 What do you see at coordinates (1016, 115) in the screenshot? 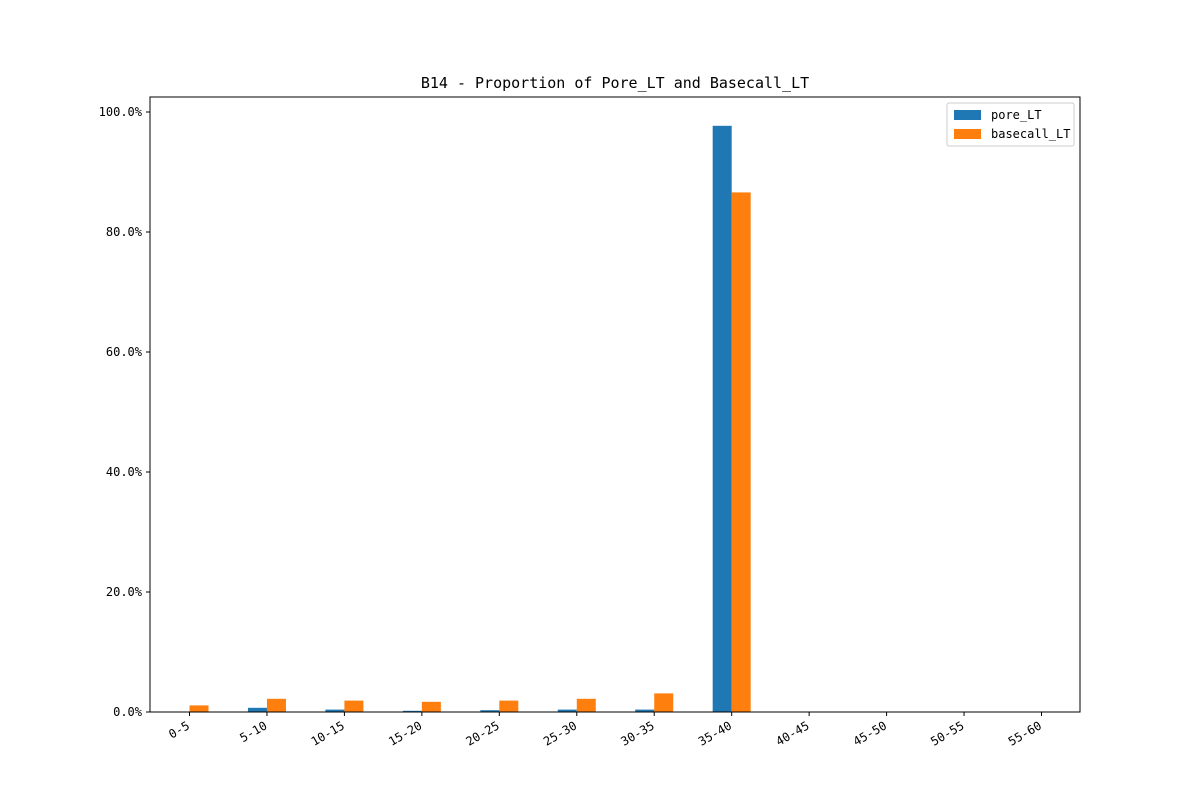
I see `legend-label-pore_LT: pore_LT` at bounding box center [1016, 115].